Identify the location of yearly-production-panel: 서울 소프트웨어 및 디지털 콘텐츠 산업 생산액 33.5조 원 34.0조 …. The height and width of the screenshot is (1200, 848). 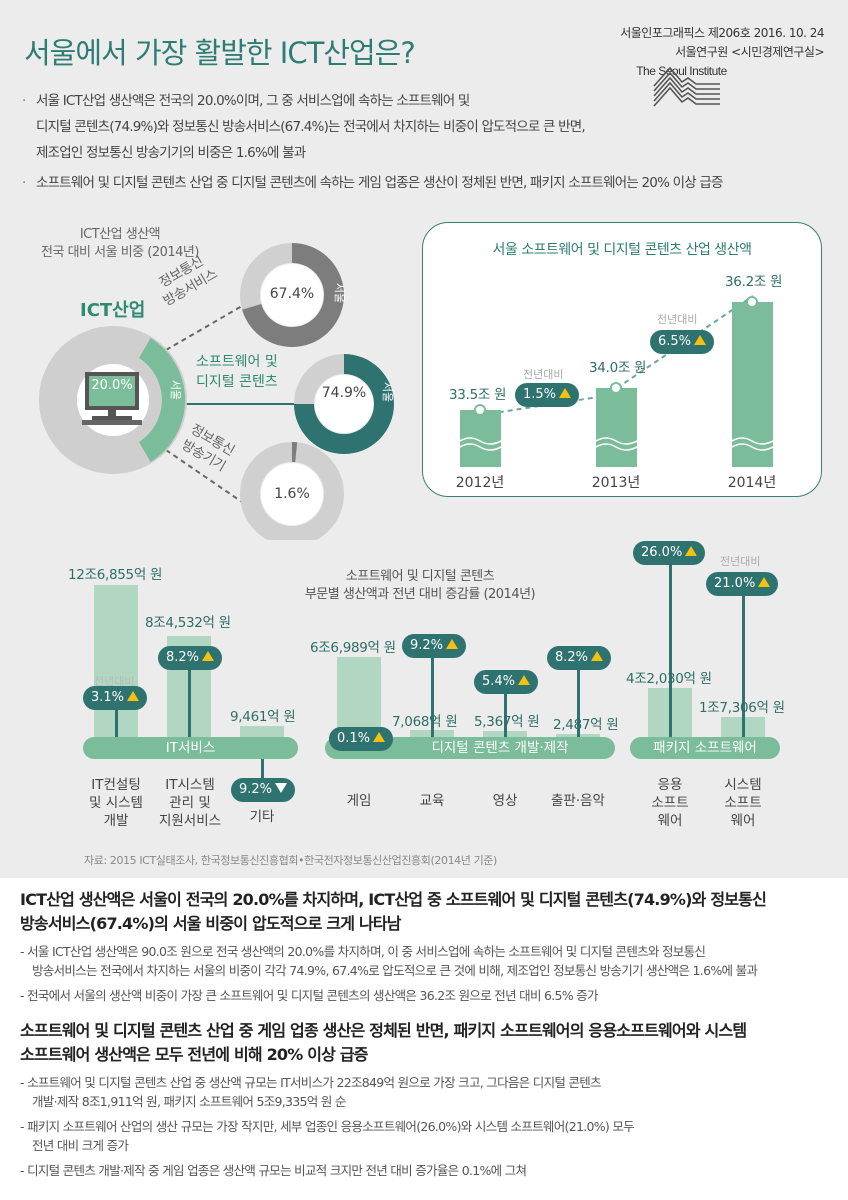
(622, 359).